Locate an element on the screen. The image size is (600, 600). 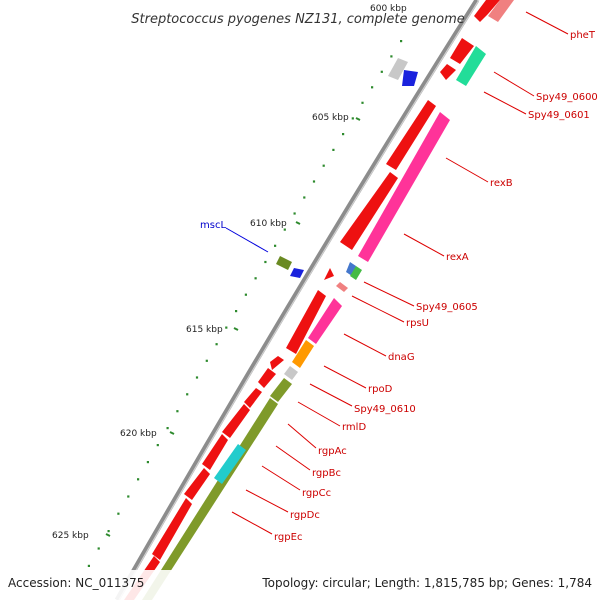
leader-rgpCc is located at coordinates (281, 478).